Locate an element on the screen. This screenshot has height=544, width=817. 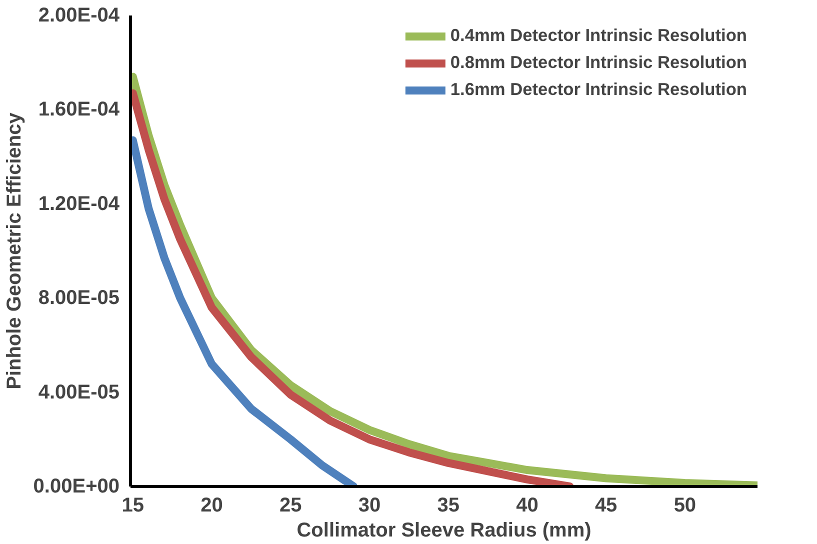
legend-label: 0.8mm Detector Intrinsic Resolution is located at coordinates (598, 62).